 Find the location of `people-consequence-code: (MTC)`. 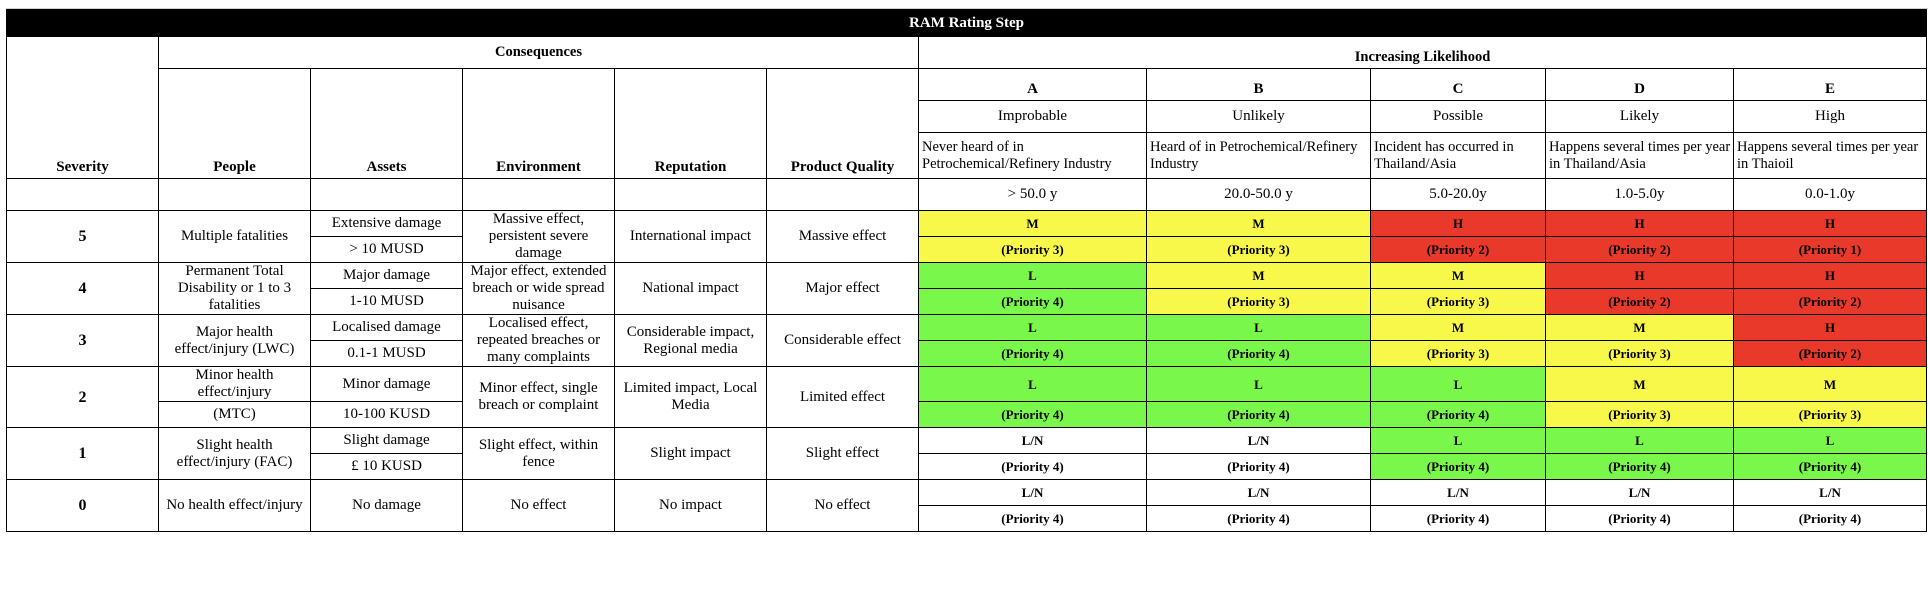

people-consequence-code: (MTC) is located at coordinates (234, 414).